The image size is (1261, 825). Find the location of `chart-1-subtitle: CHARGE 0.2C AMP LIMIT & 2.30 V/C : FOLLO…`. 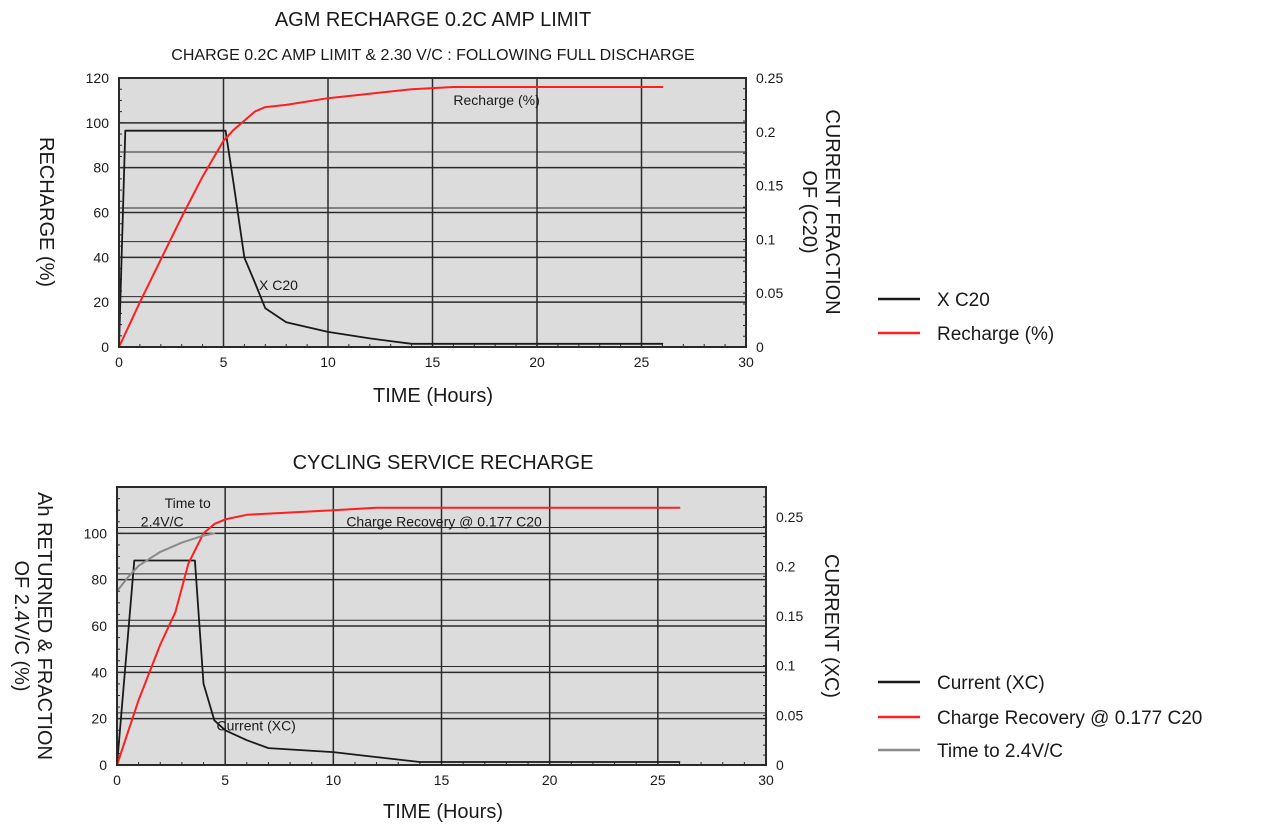

chart-1-subtitle: CHARGE 0.2C AMP LIMIT & 2.30 V/C : FOLLO… is located at coordinates (432, 55).